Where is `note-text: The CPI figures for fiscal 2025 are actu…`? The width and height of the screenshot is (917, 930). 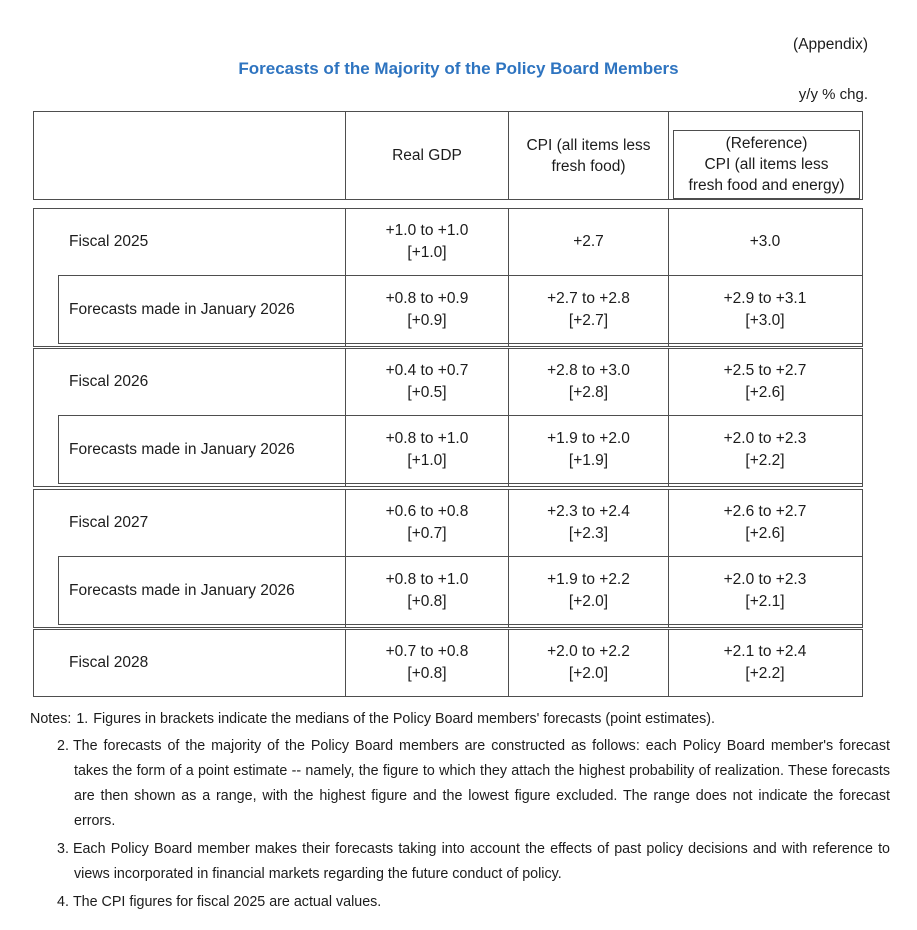
note-text: The CPI figures for fiscal 2025 are actu… is located at coordinates (227, 902).